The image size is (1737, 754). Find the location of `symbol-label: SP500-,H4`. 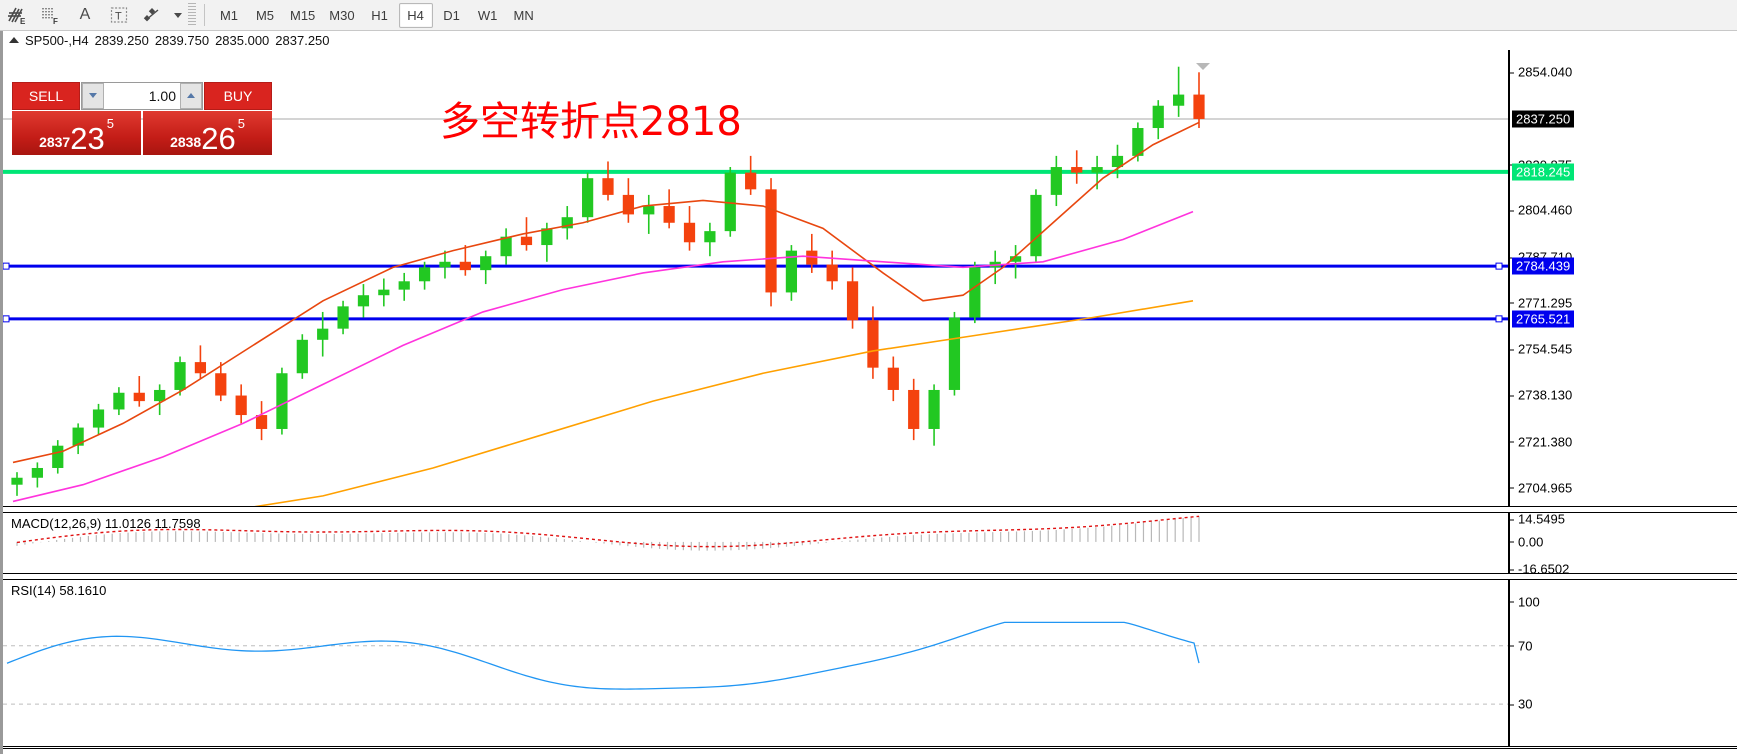

symbol-label: SP500-,H4 is located at coordinates (57, 40).